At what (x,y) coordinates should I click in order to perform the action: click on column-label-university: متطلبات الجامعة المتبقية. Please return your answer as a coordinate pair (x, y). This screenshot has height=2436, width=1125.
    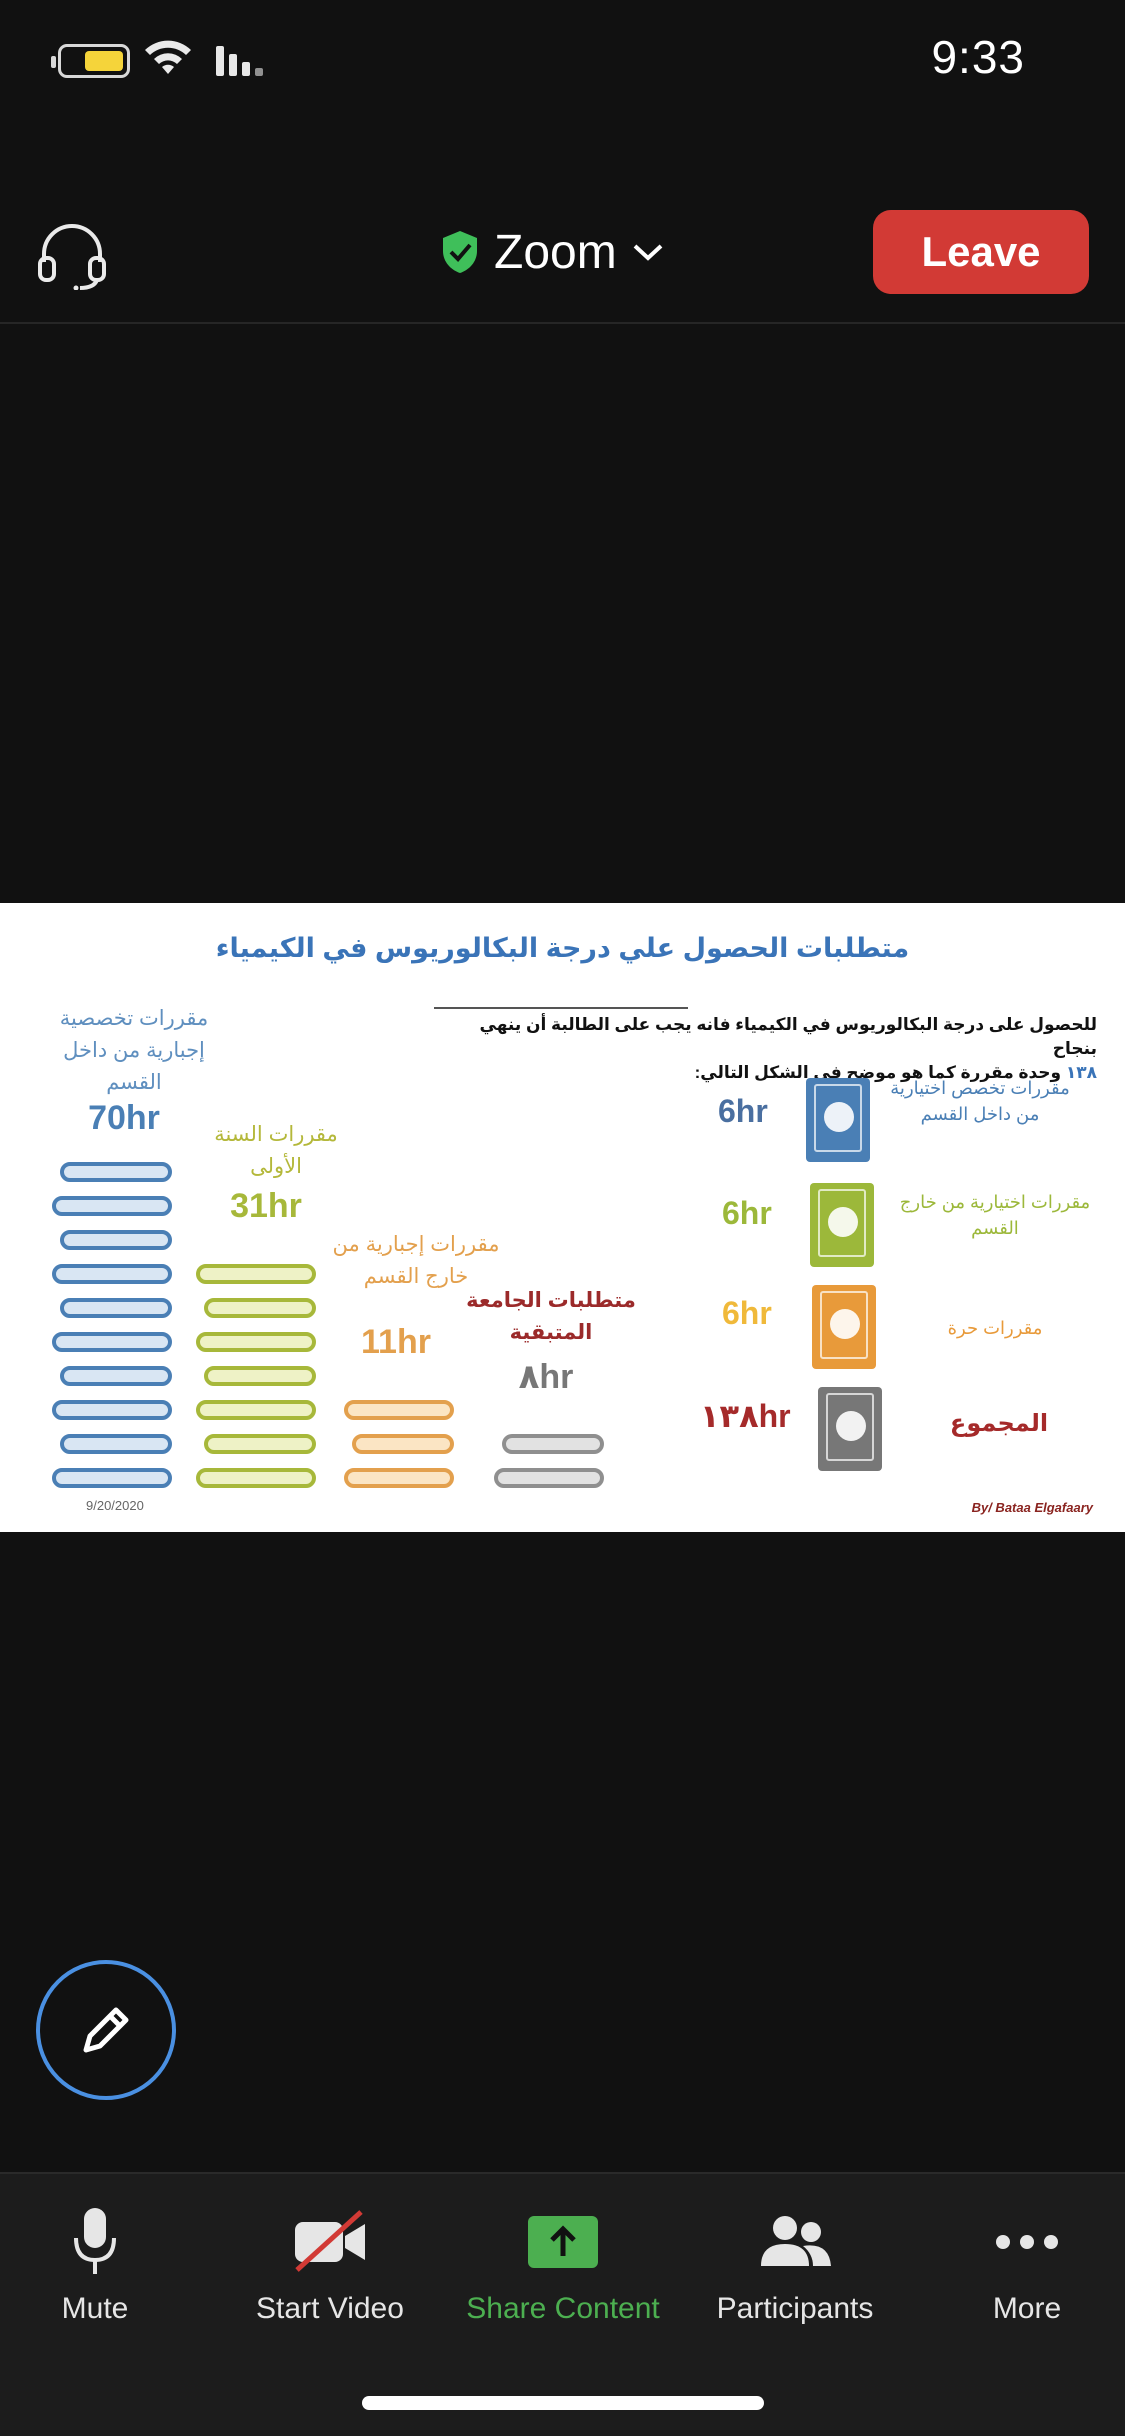
    Looking at the image, I should click on (551, 1316).